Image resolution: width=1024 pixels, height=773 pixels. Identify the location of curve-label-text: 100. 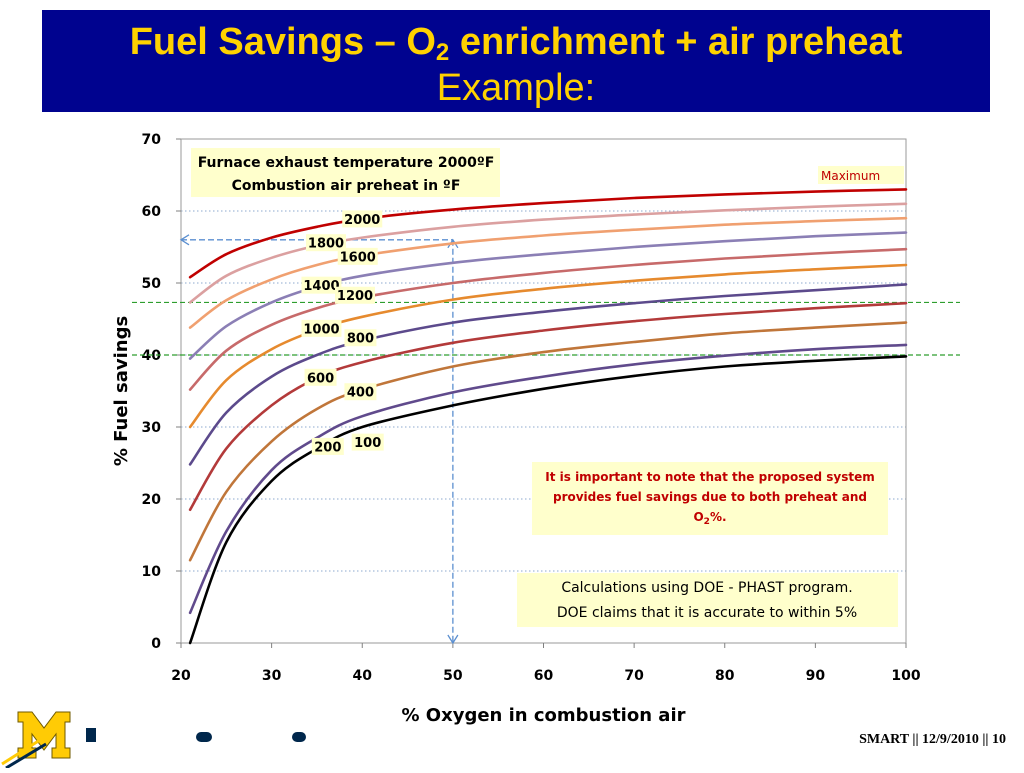
(367, 443).